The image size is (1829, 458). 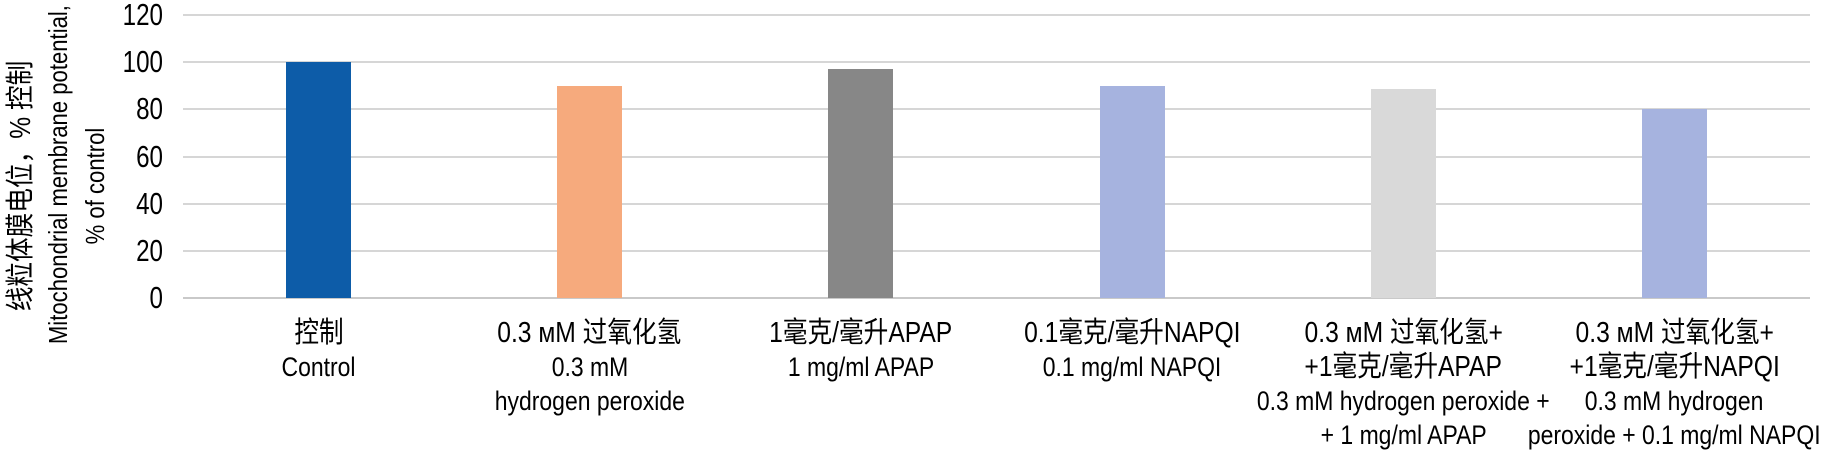 What do you see at coordinates (861, 350) in the screenshot?
I see `category-label-3: 1毫克/毫升APAP 1 mg/ml APAP` at bounding box center [861, 350].